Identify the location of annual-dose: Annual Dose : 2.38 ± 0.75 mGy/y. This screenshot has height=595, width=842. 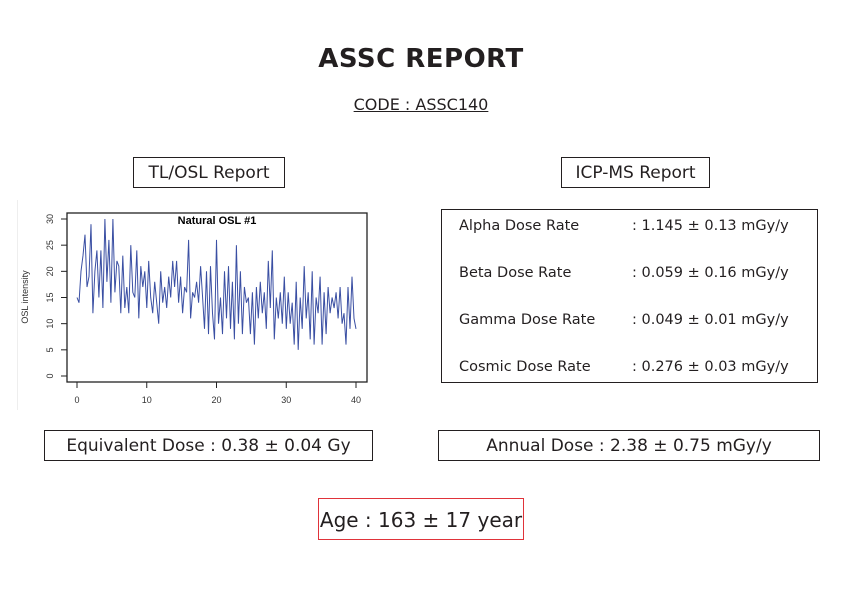
(629, 445).